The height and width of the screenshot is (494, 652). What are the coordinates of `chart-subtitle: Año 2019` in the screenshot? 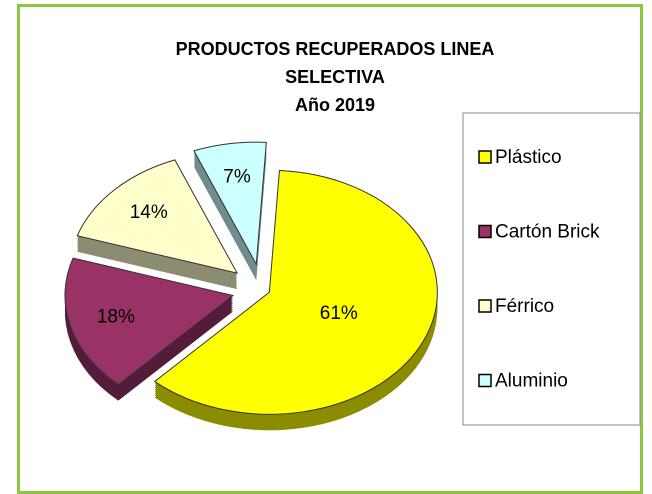 It's located at (335, 105).